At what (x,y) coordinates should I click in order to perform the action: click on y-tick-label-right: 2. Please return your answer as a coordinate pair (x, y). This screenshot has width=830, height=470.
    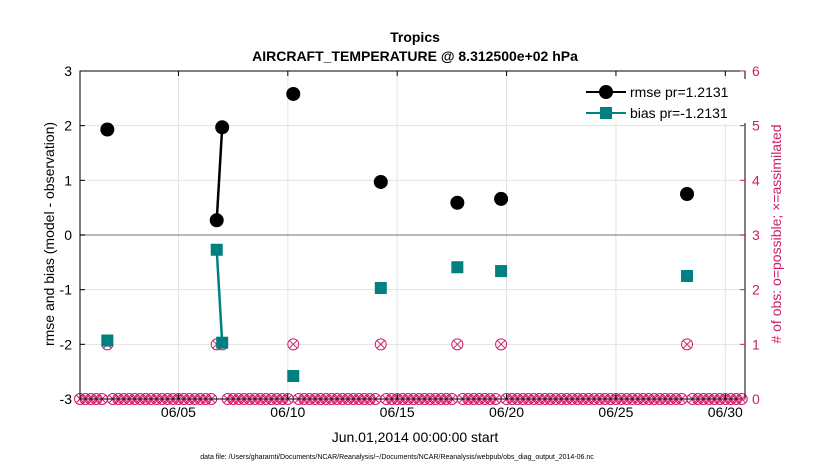
    Looking at the image, I should click on (756, 290).